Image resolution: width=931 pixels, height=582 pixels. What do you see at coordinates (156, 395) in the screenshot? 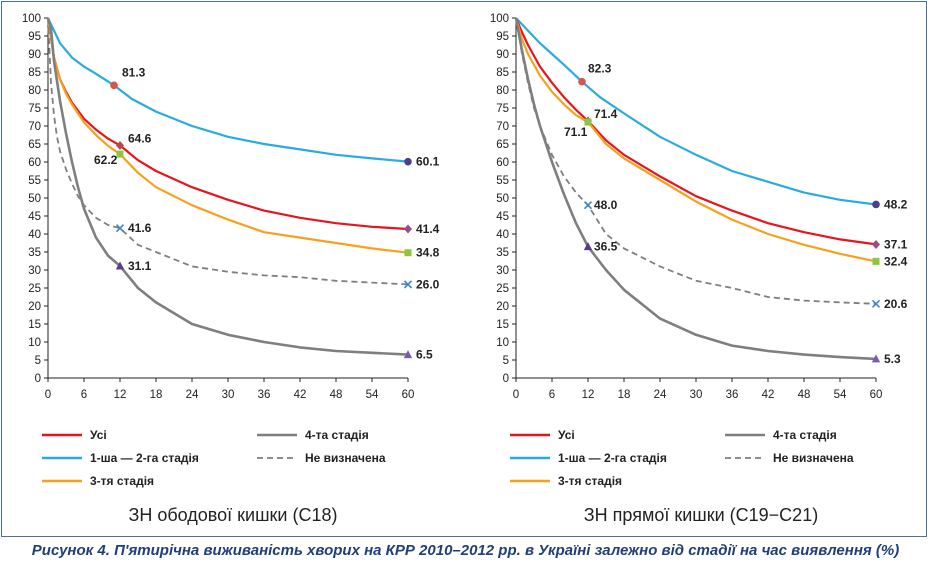
I see `x-tick-label: 18` at bounding box center [156, 395].